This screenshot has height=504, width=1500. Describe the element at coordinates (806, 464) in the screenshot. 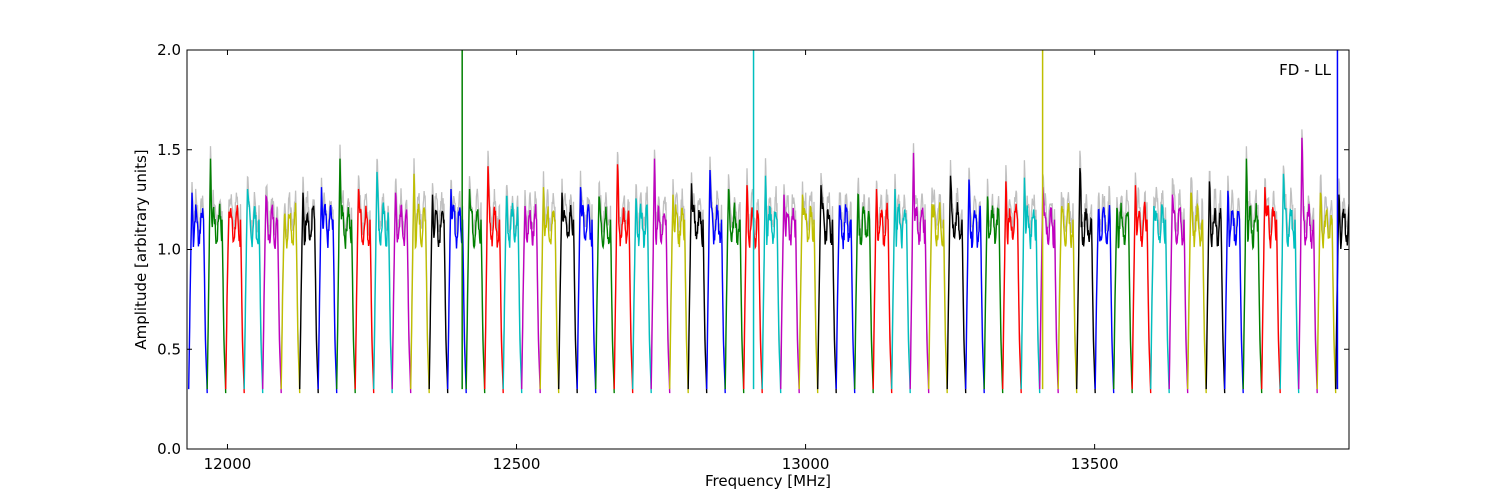

I see `x-tick-label: 13000` at that location.